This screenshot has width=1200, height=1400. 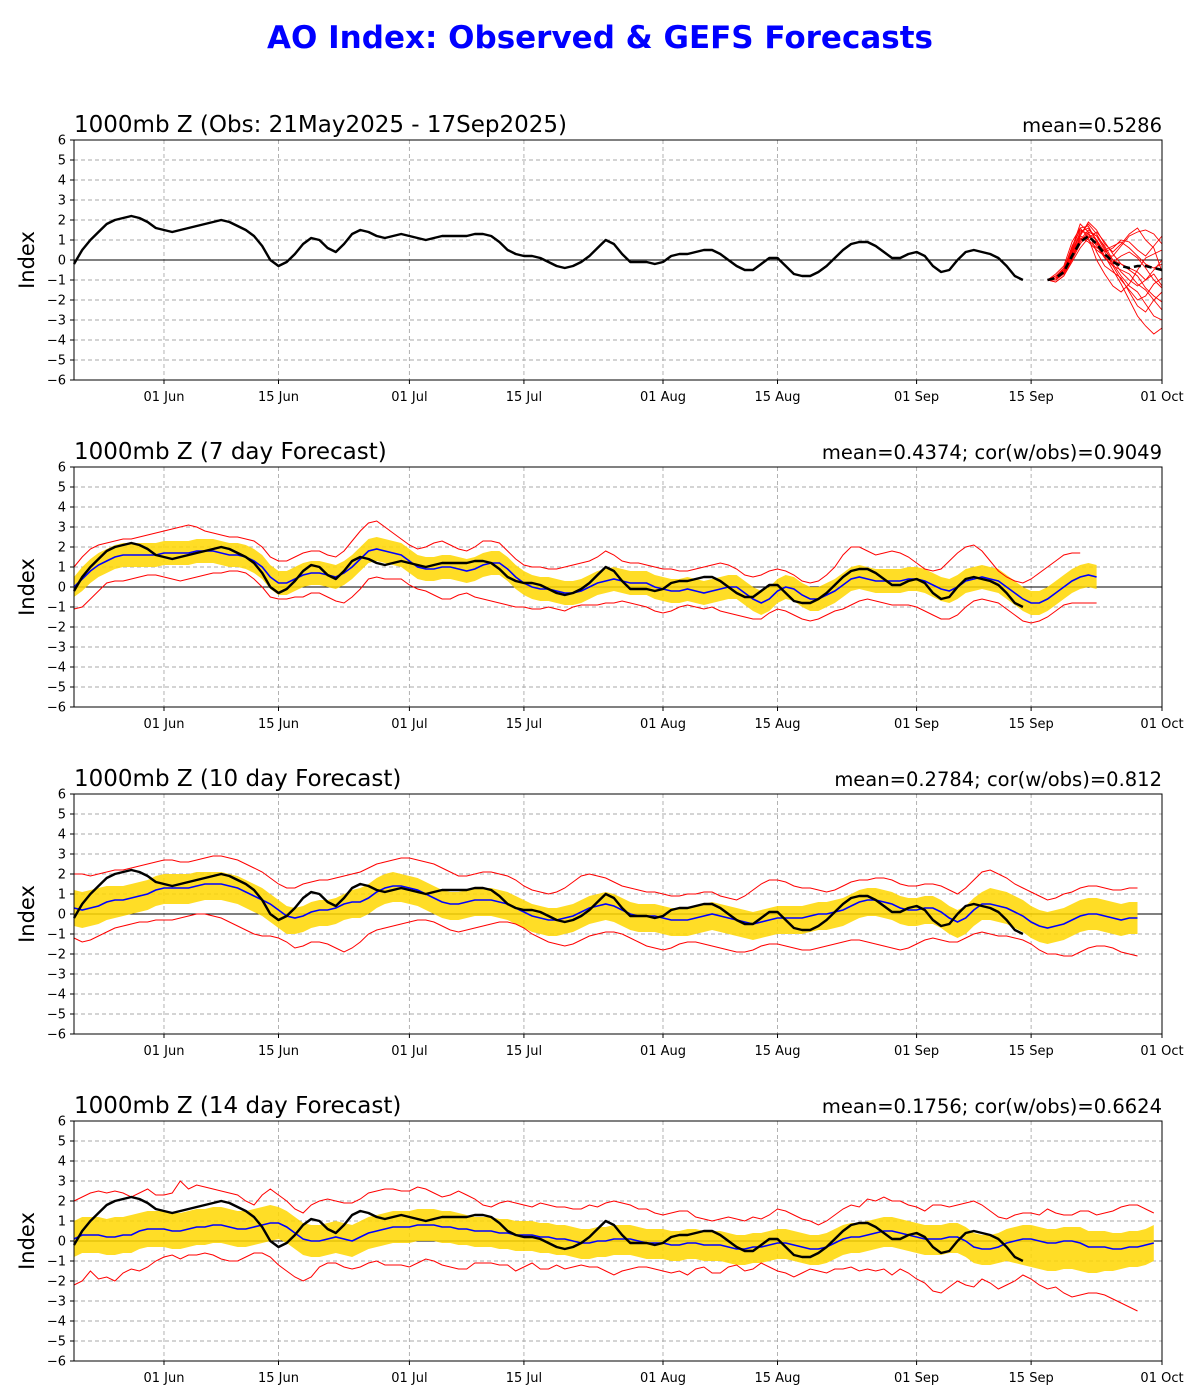 I want to click on panel-stats: mean=0.2784; cor(w/obs)=0.812, so click(x=998, y=779).